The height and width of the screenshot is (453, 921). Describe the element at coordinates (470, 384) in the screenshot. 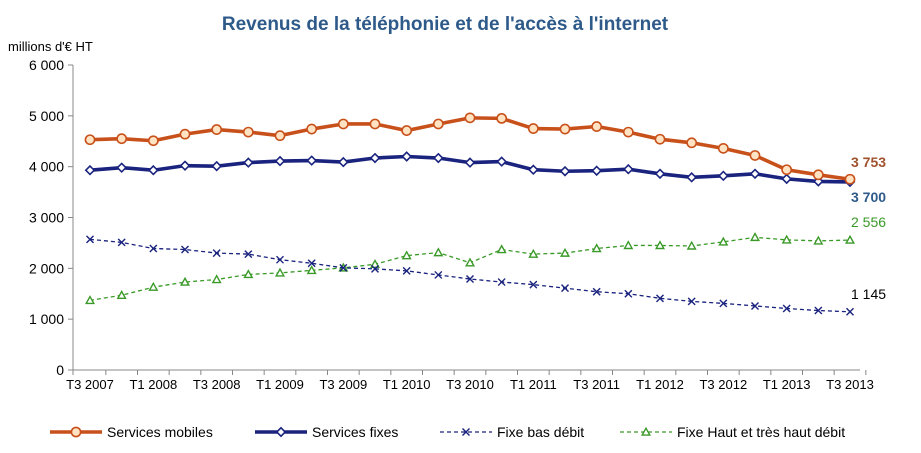

I see `x-tick-label: T3 2010` at that location.